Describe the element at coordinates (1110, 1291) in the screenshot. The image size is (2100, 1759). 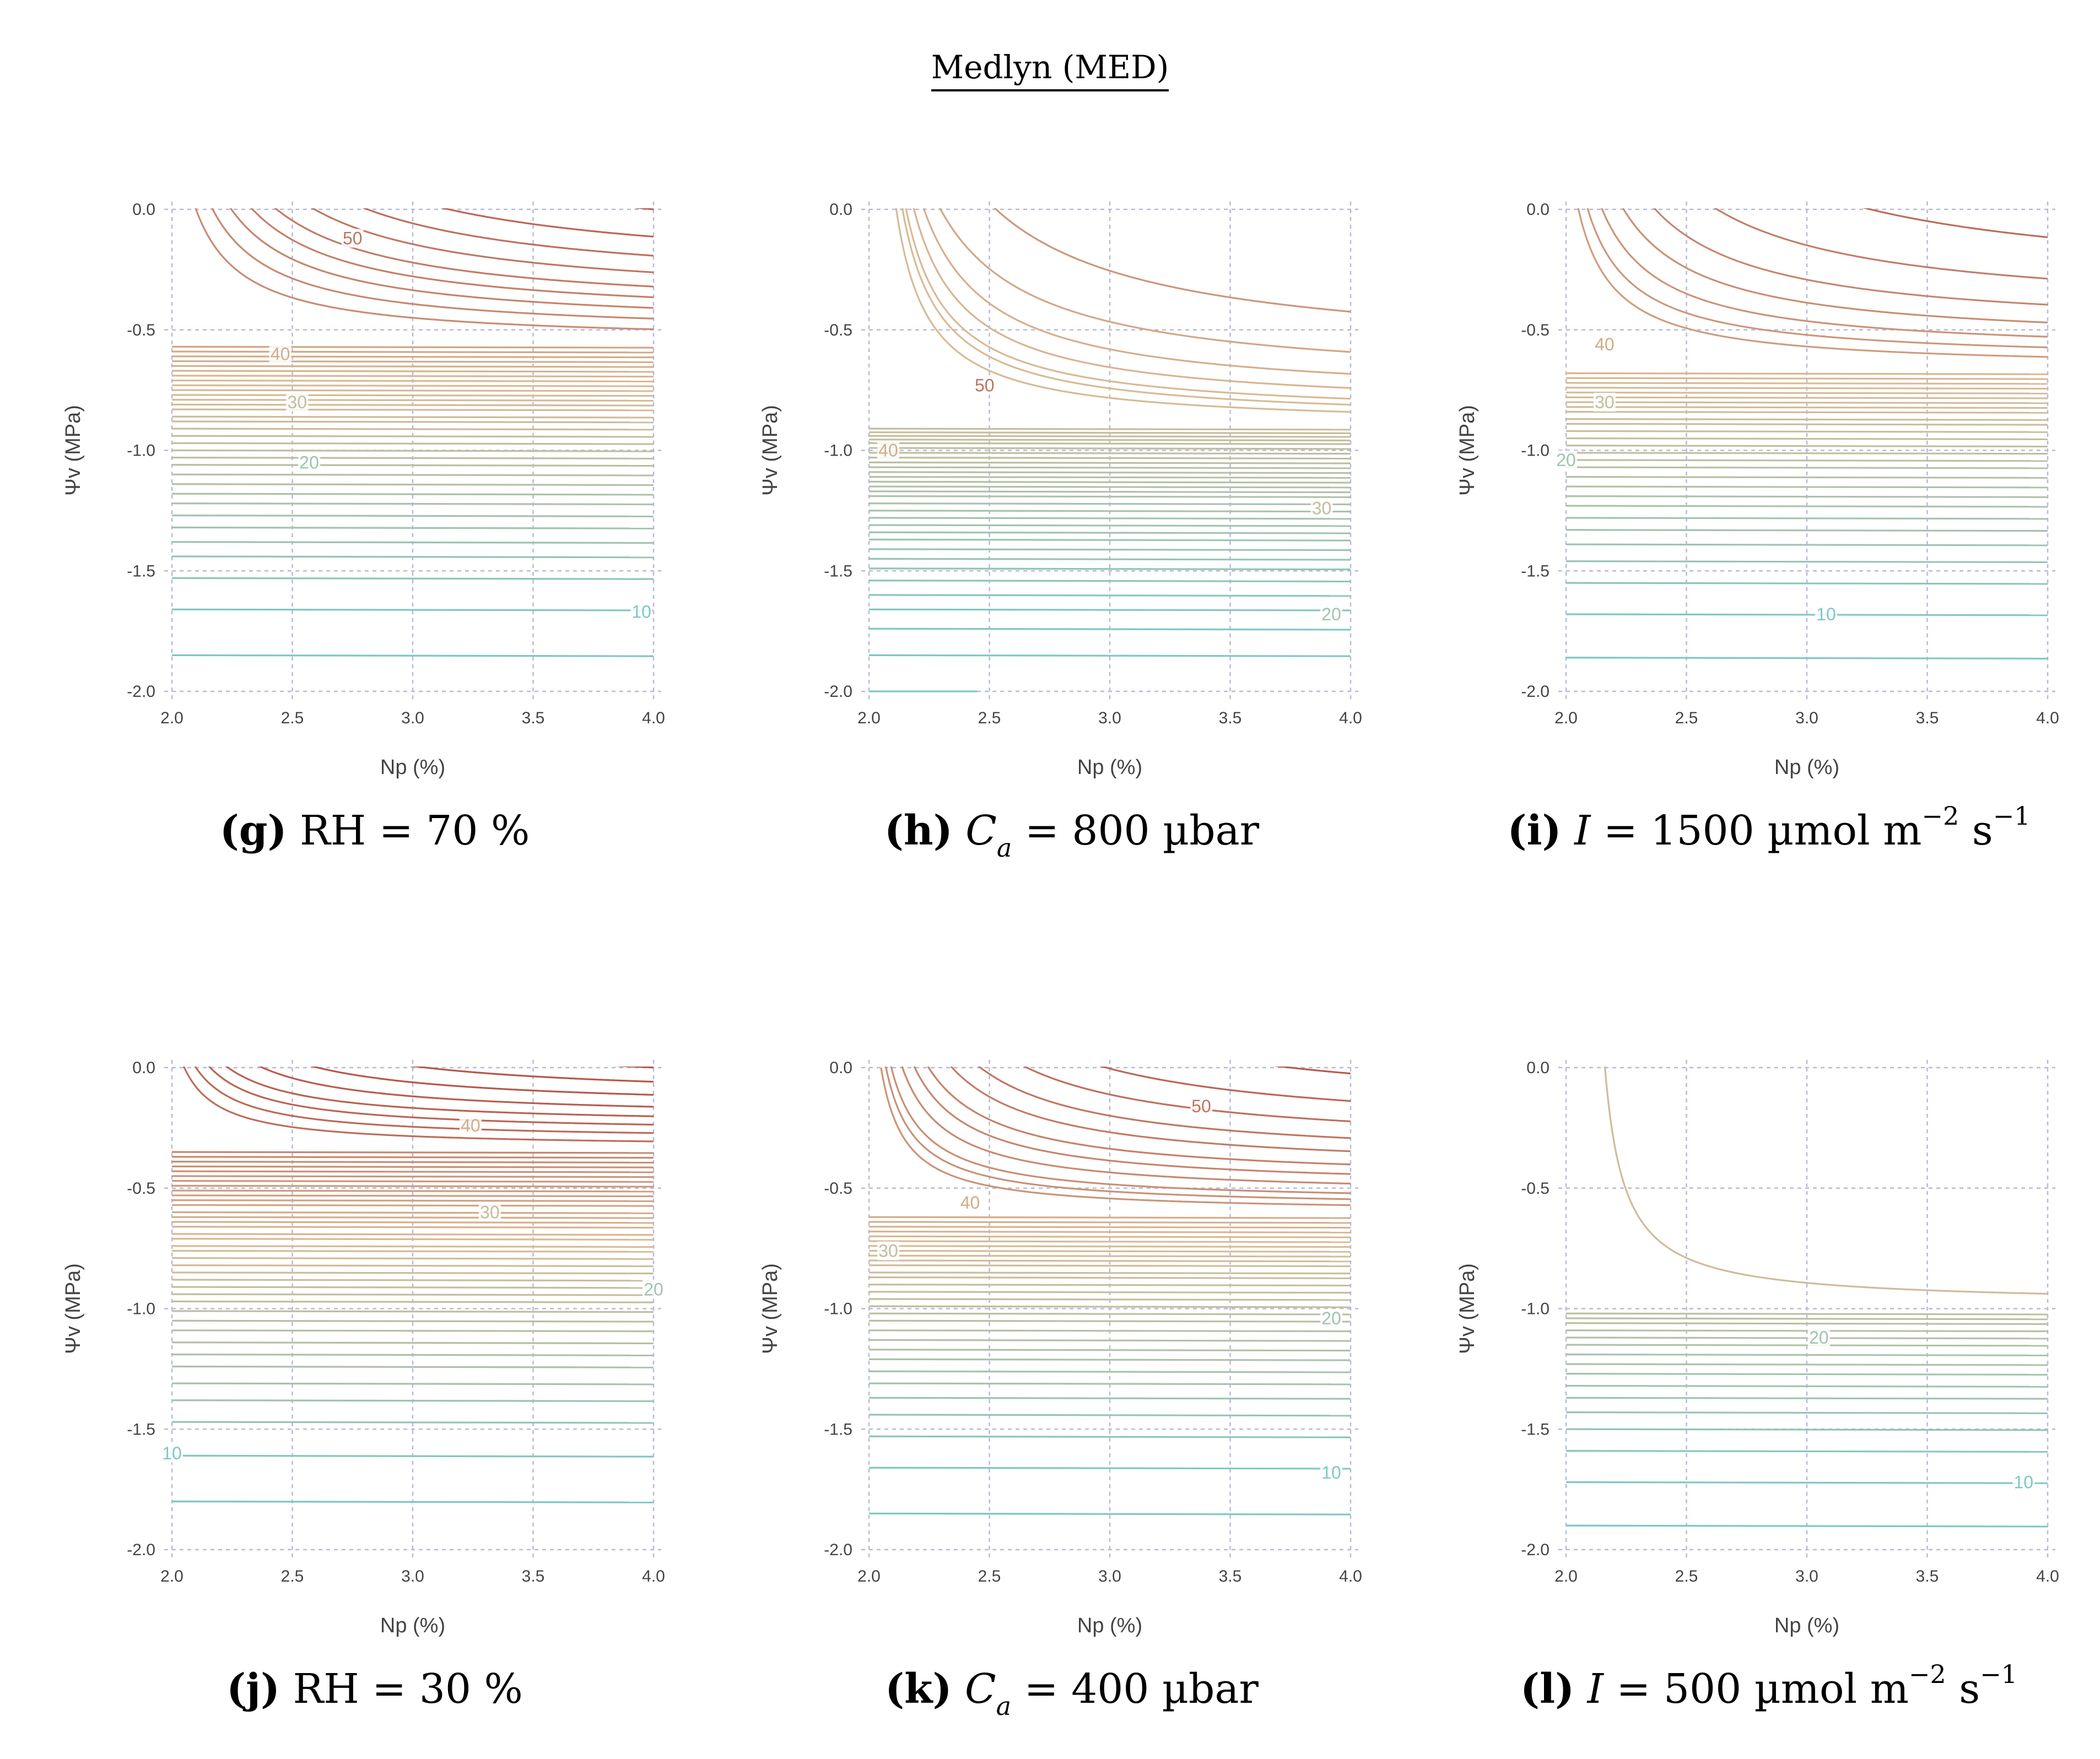
I see `contour-group` at that location.